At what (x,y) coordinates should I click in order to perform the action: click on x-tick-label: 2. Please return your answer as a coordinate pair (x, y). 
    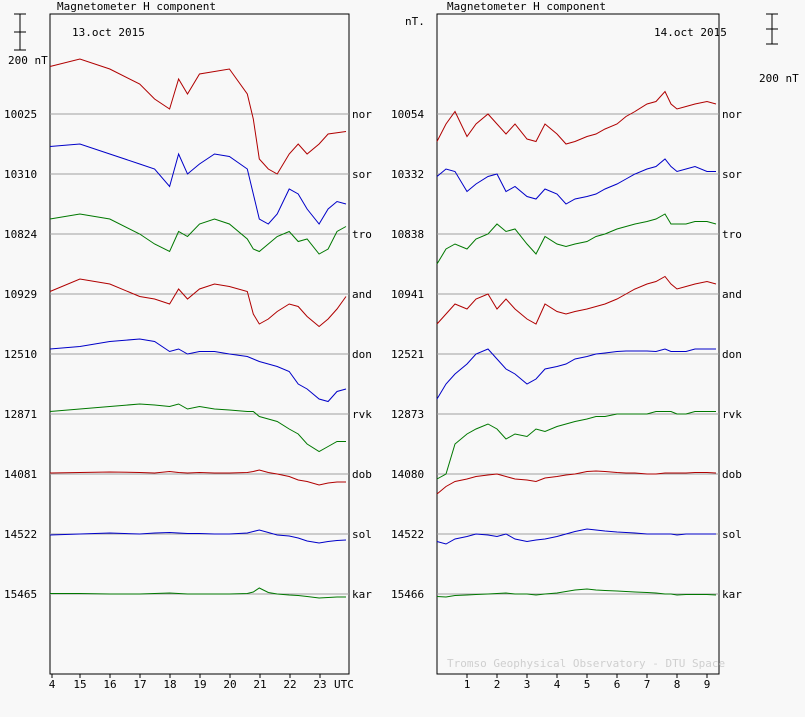
    Looking at the image, I should click on (497, 684).